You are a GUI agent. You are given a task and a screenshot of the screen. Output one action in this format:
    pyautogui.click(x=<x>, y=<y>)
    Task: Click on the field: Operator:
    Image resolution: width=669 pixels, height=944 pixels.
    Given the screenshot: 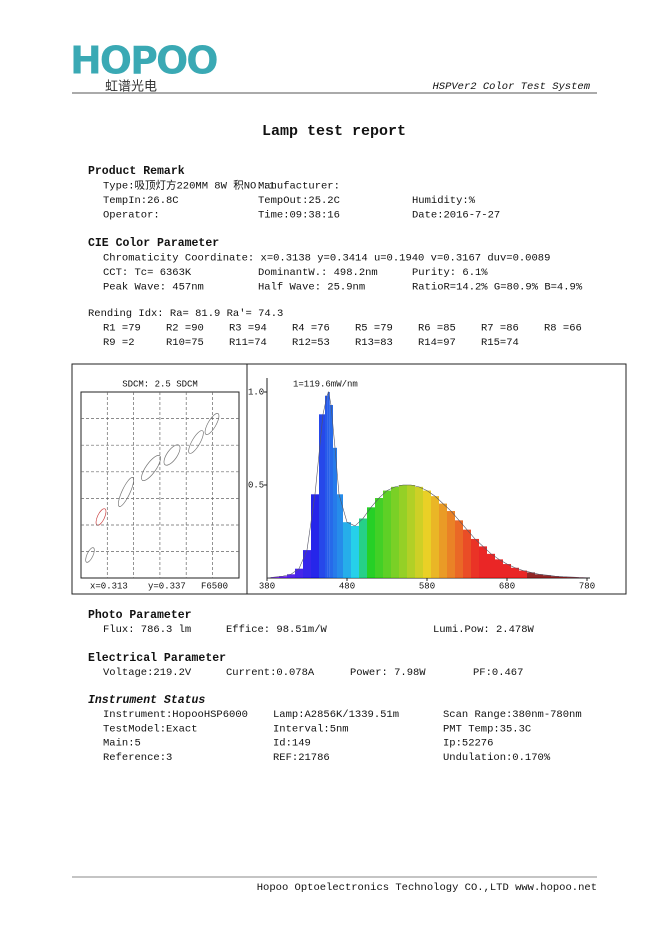 What is the action you would take?
    pyautogui.click(x=131, y=215)
    